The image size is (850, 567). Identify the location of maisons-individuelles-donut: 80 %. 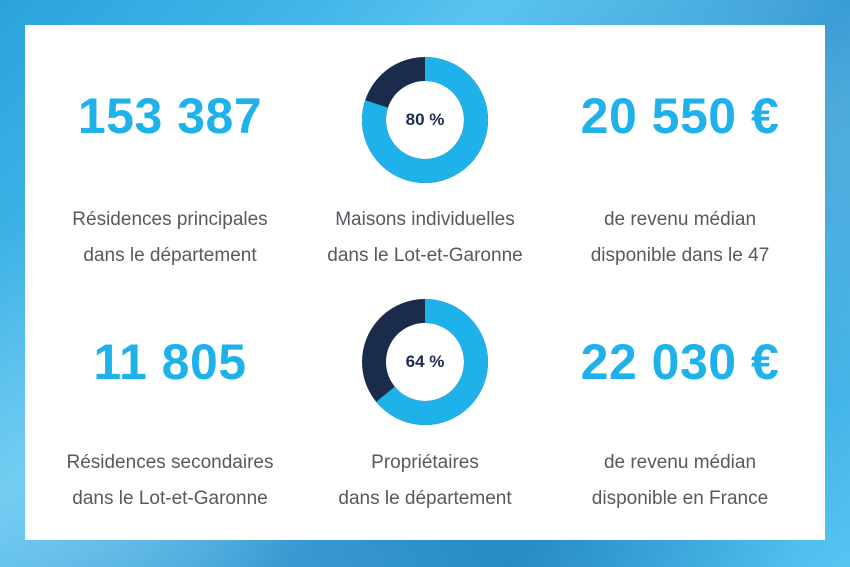
(425, 120).